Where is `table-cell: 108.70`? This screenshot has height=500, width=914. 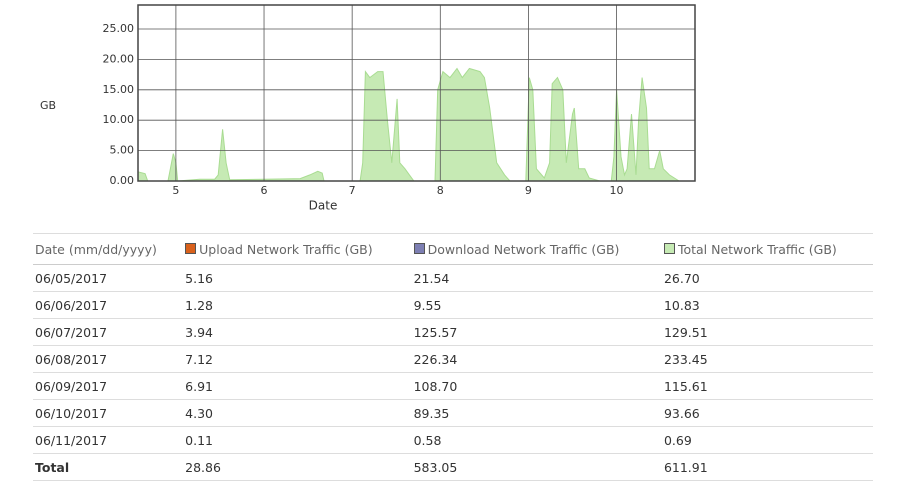 table-cell: 108.70 is located at coordinates (536, 386).